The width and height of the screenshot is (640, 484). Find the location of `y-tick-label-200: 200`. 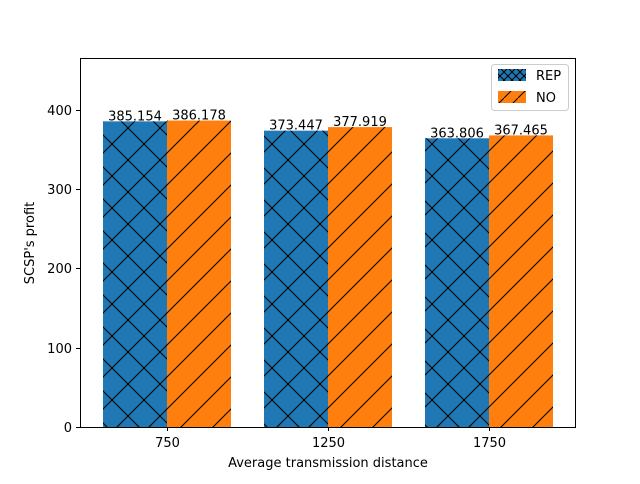

y-tick-label-200: 200 is located at coordinates (59, 269).